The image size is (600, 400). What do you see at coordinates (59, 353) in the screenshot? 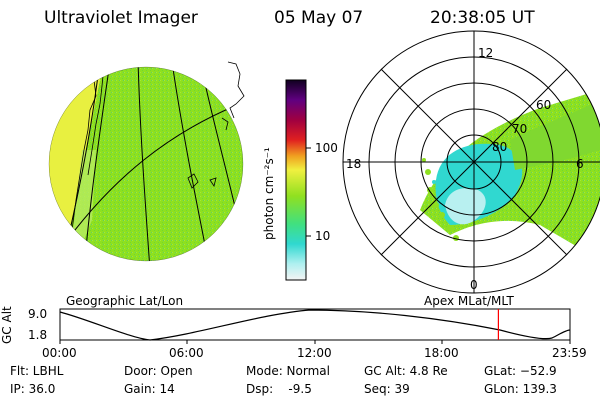
I see `xtick-0000: 00:00` at bounding box center [59, 353].